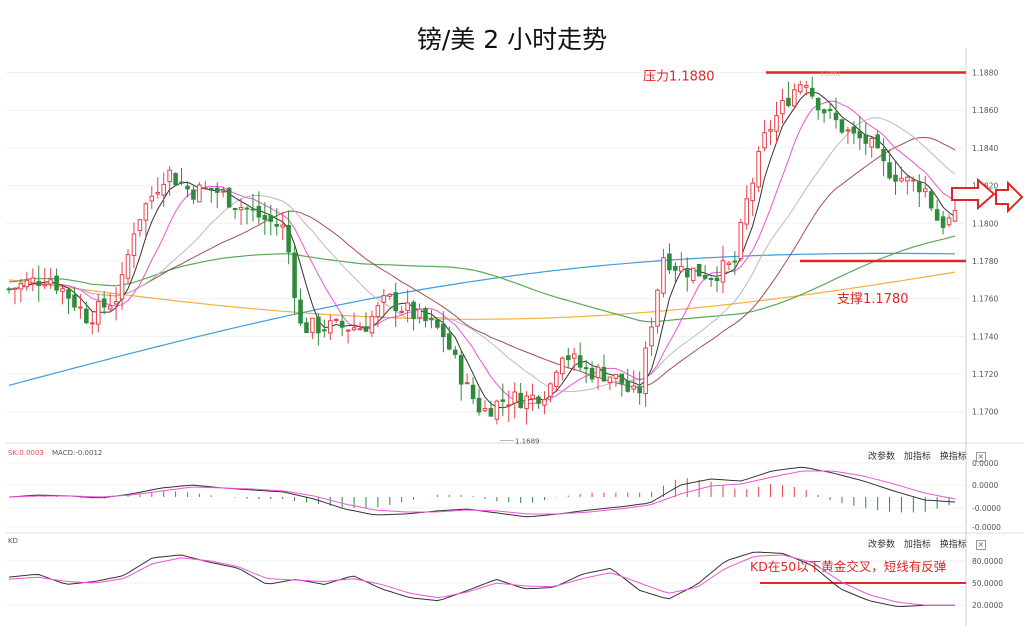 Image resolution: width=1024 pixels, height=626 pixels. What do you see at coordinates (980, 457) in the screenshot?
I see `macd-close-icon: ×` at bounding box center [980, 457].